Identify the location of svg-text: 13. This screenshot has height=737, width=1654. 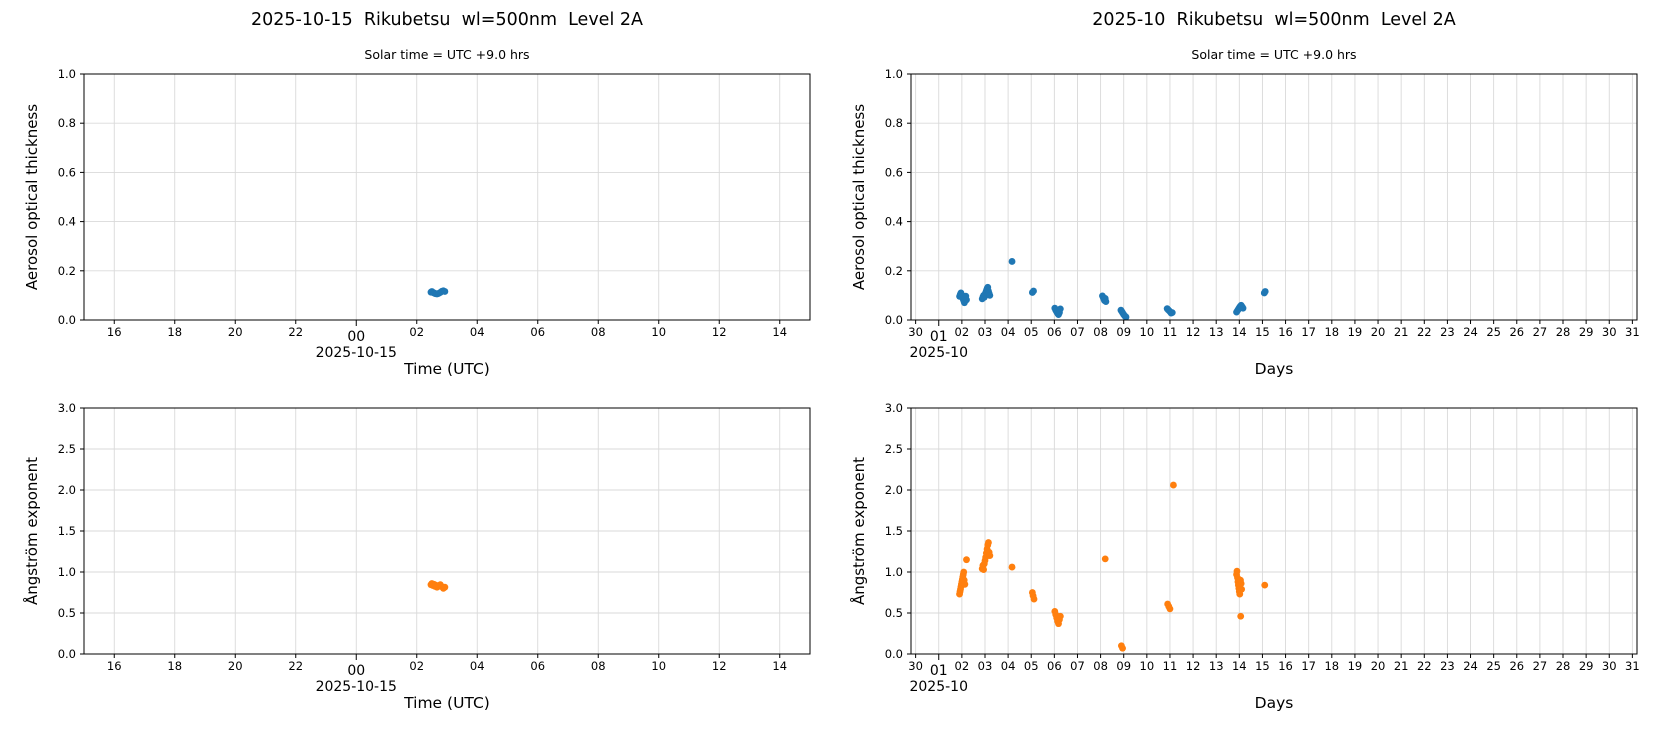
(1216, 666).